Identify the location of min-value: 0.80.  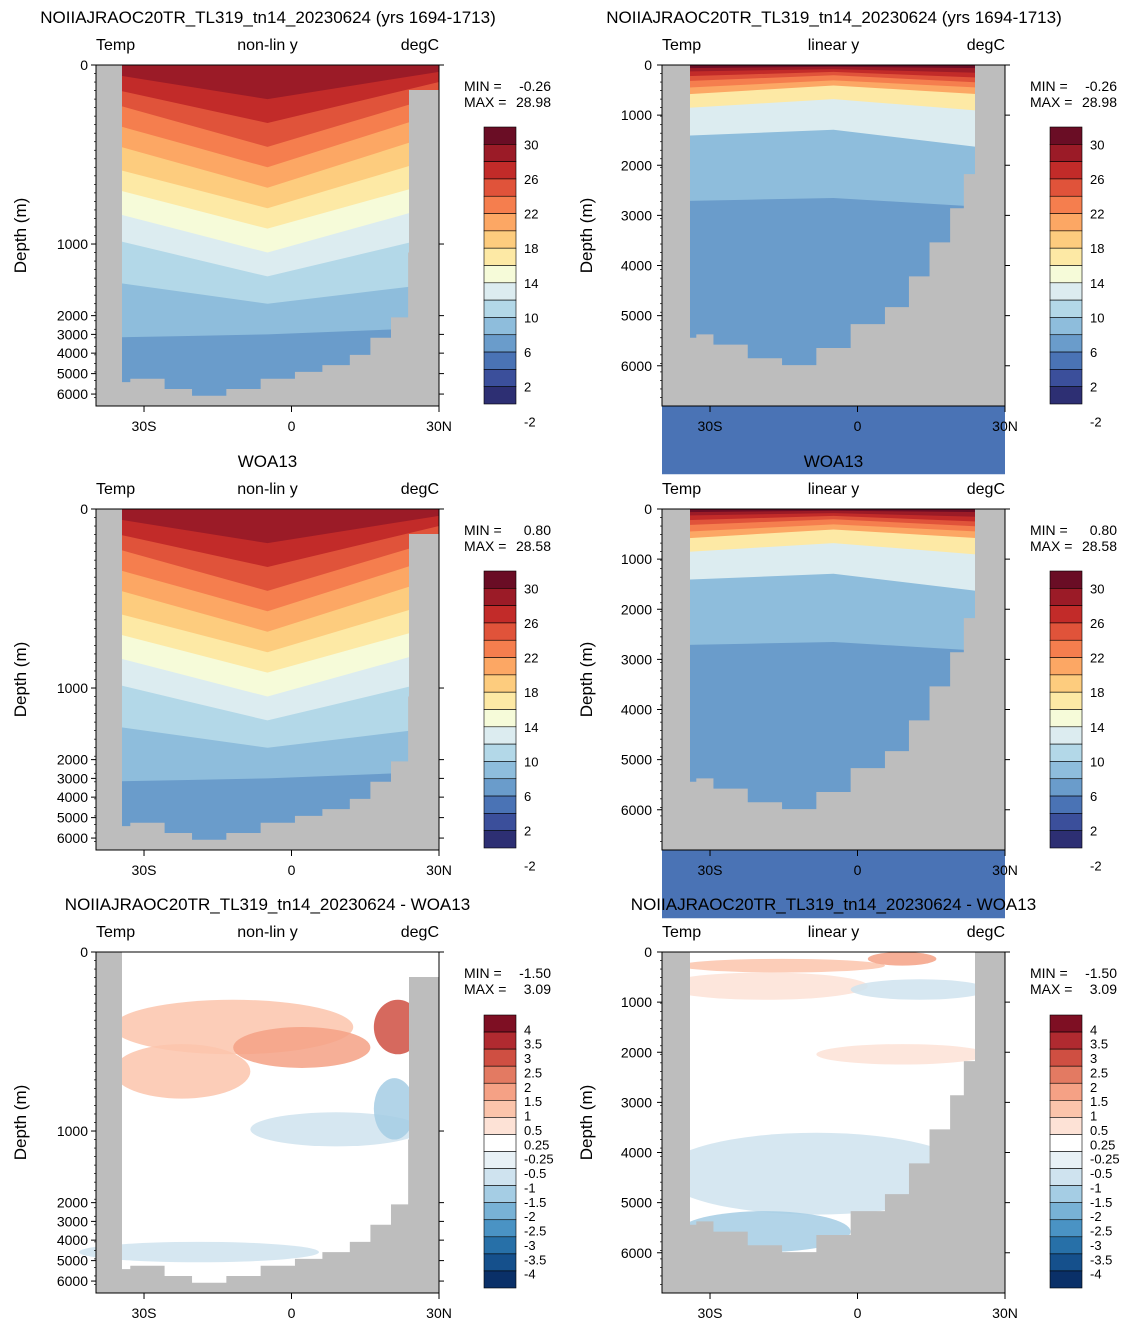
(537, 530).